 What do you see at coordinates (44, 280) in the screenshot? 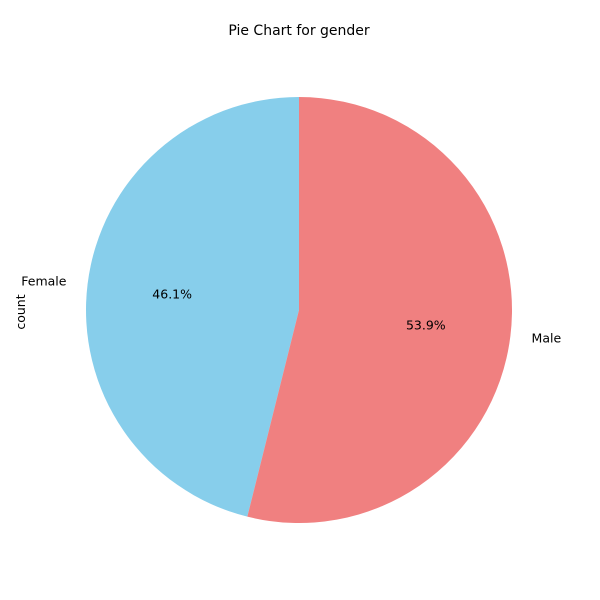
I see `pie-category-label-female: Female` at bounding box center [44, 280].